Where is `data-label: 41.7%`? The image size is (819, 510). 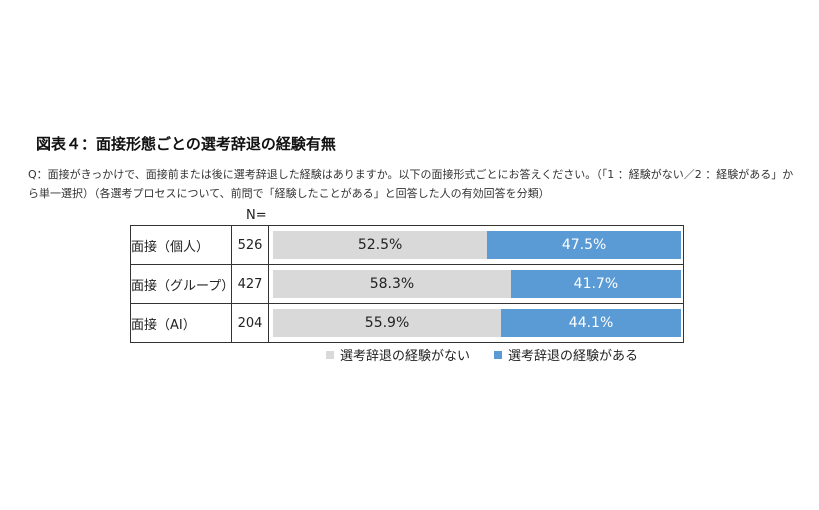 data-label: 41.7% is located at coordinates (596, 284).